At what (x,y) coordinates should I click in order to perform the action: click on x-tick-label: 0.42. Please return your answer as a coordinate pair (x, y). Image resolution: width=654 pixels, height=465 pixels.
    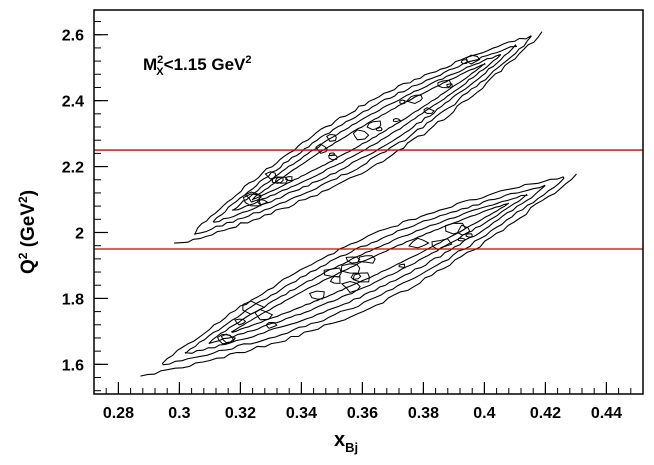
    Looking at the image, I should click on (545, 413).